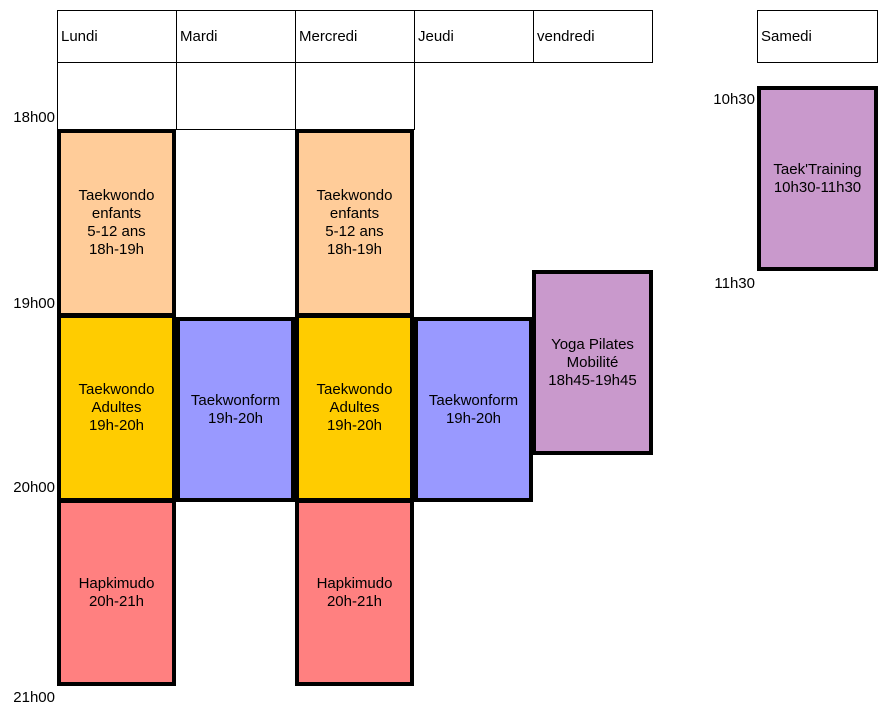 This screenshot has height=714, width=889. Describe the element at coordinates (414, 95) in the screenshot. I see `grid-line-vertical-jeudi` at that location.